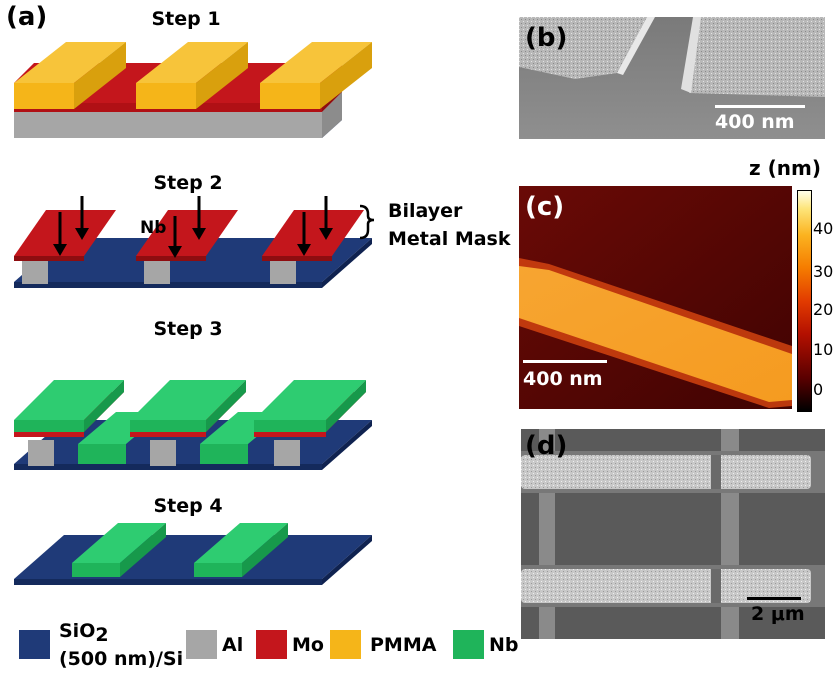  I want to click on panel-d-label: (d), so click(546, 446).